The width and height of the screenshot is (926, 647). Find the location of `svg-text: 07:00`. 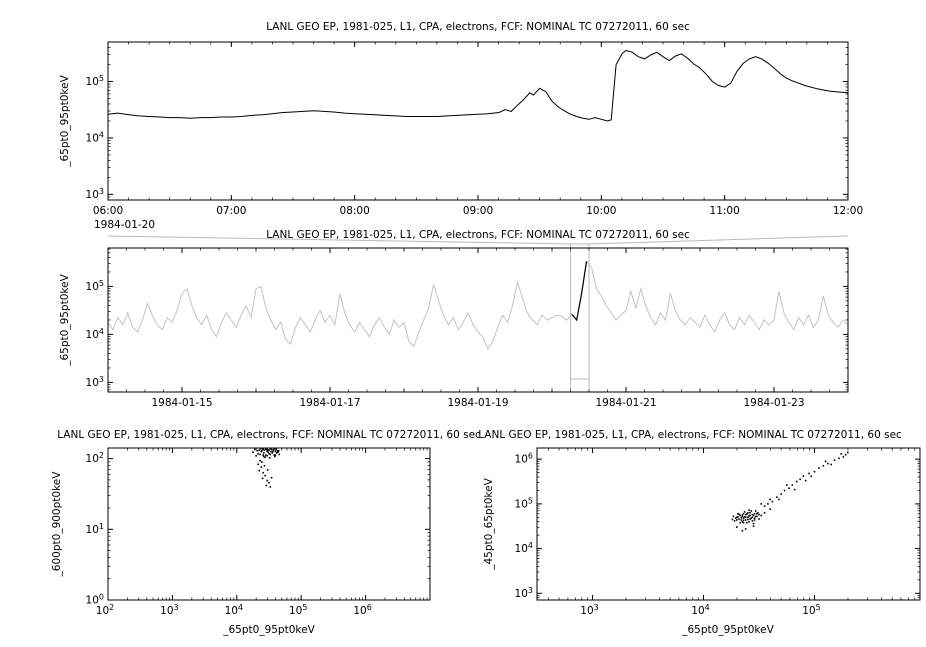

svg-text: 07:00 is located at coordinates (231, 211).